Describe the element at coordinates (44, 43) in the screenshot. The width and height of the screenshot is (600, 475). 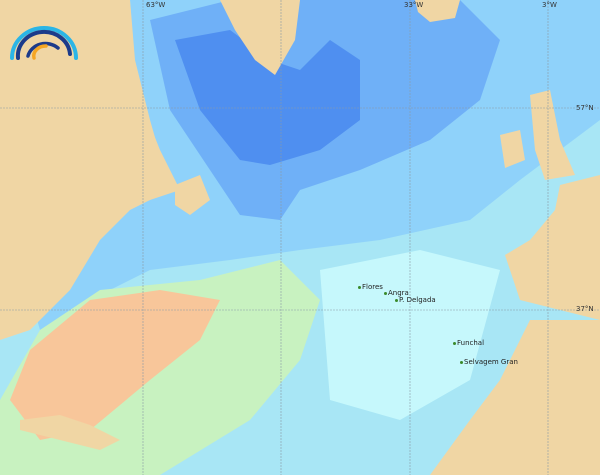
I see `wave-arcs-logo-icon` at that location.